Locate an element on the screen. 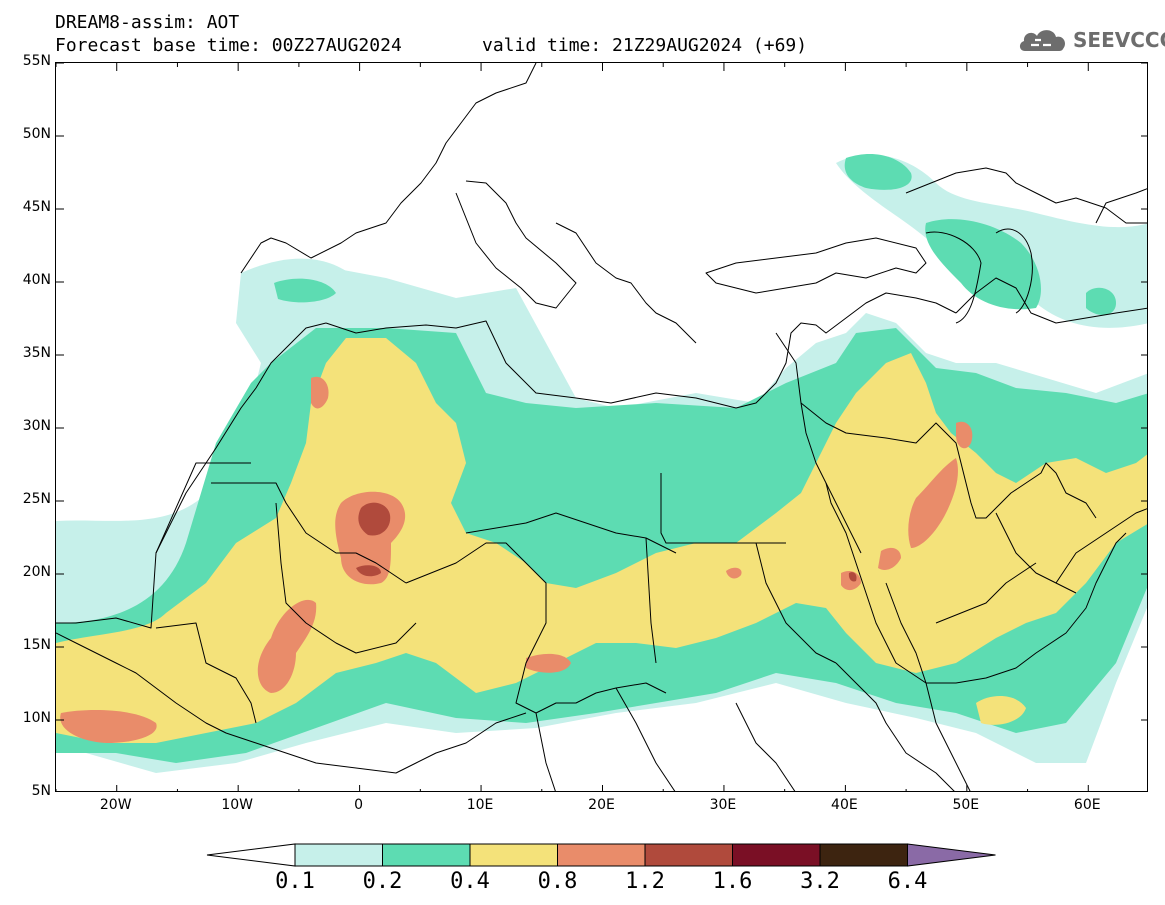 The height and width of the screenshot is (905, 1165). lat-label: 55N is located at coordinates (36, 61).